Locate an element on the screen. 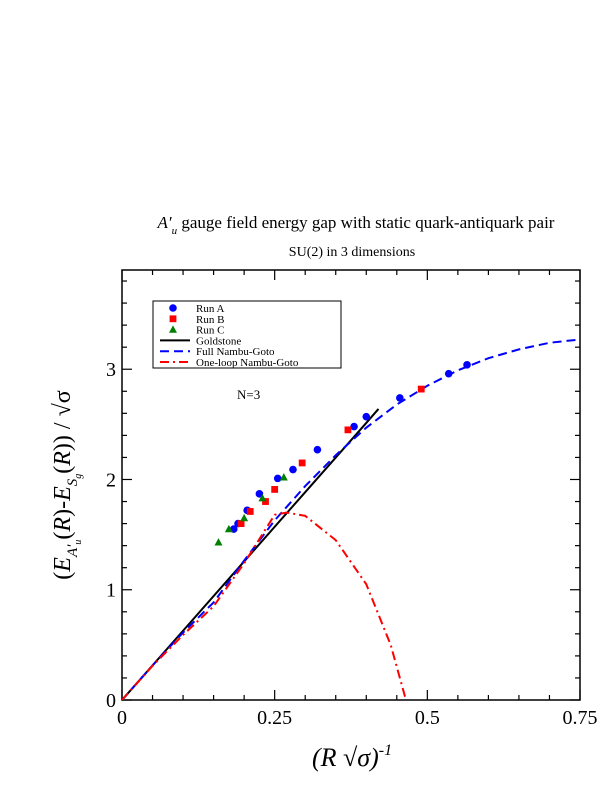  legend-entry: Run C is located at coordinates (196, 331).